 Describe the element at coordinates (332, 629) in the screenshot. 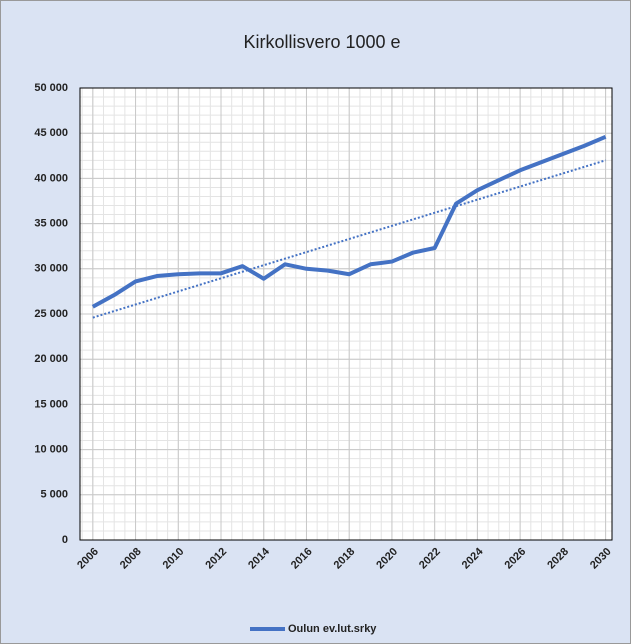

I see `legend-label: Oulun ev.lut.srky` at that location.